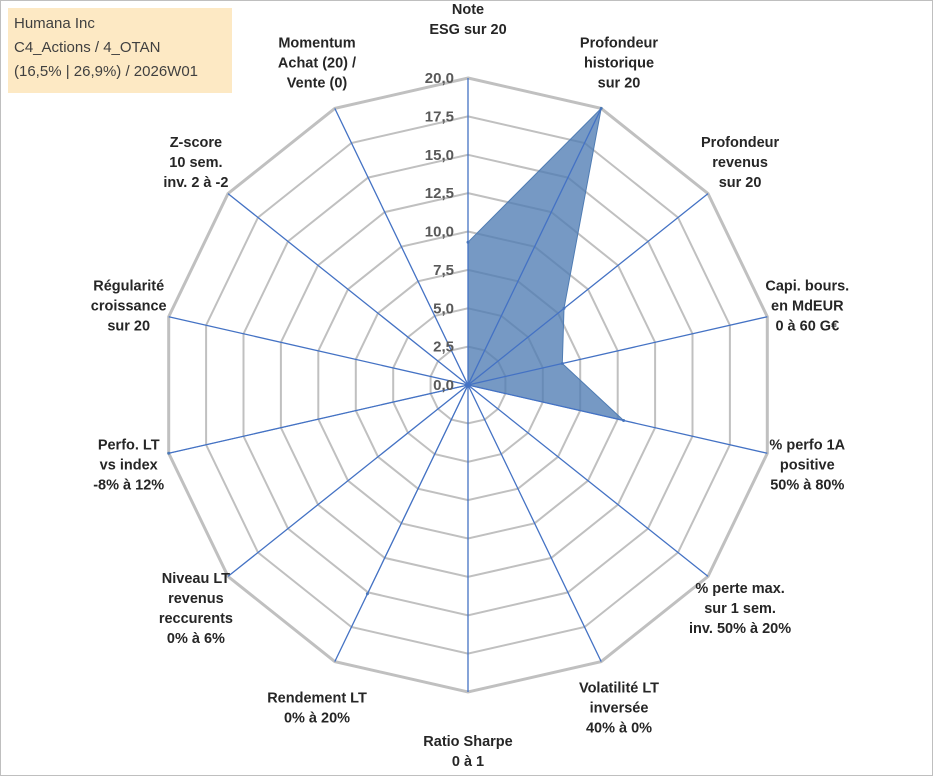 The width and height of the screenshot is (933, 776). I want to click on axis-label-line: Rendement LT, so click(317, 699).